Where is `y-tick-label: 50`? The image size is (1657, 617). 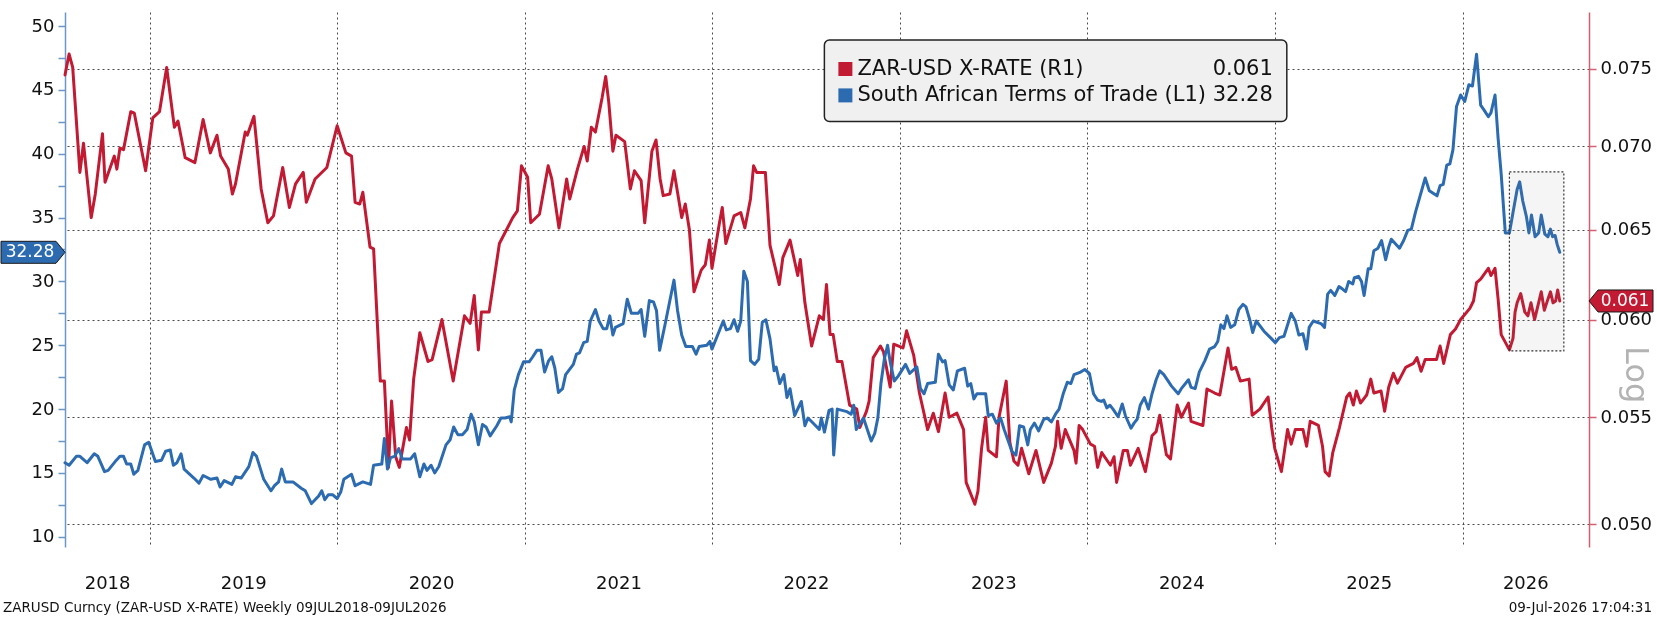 y-tick-label: 50 is located at coordinates (43, 25).